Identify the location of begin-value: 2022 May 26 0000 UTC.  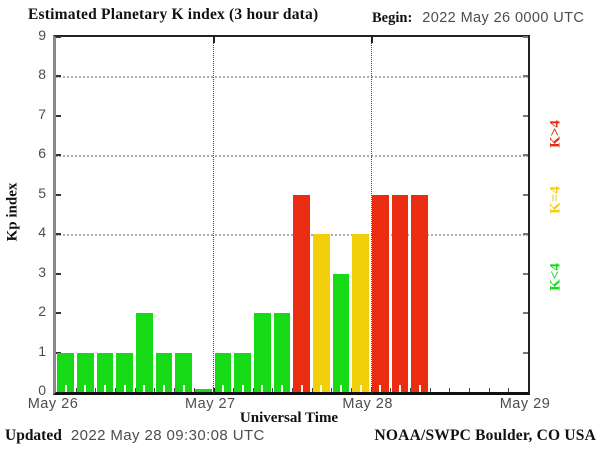
(503, 18).